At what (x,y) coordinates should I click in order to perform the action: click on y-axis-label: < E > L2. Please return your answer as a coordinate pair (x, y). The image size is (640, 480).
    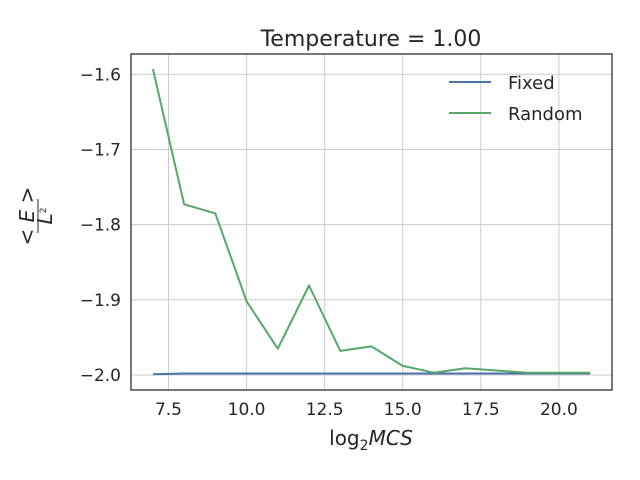
    Looking at the image, I should click on (36, 216).